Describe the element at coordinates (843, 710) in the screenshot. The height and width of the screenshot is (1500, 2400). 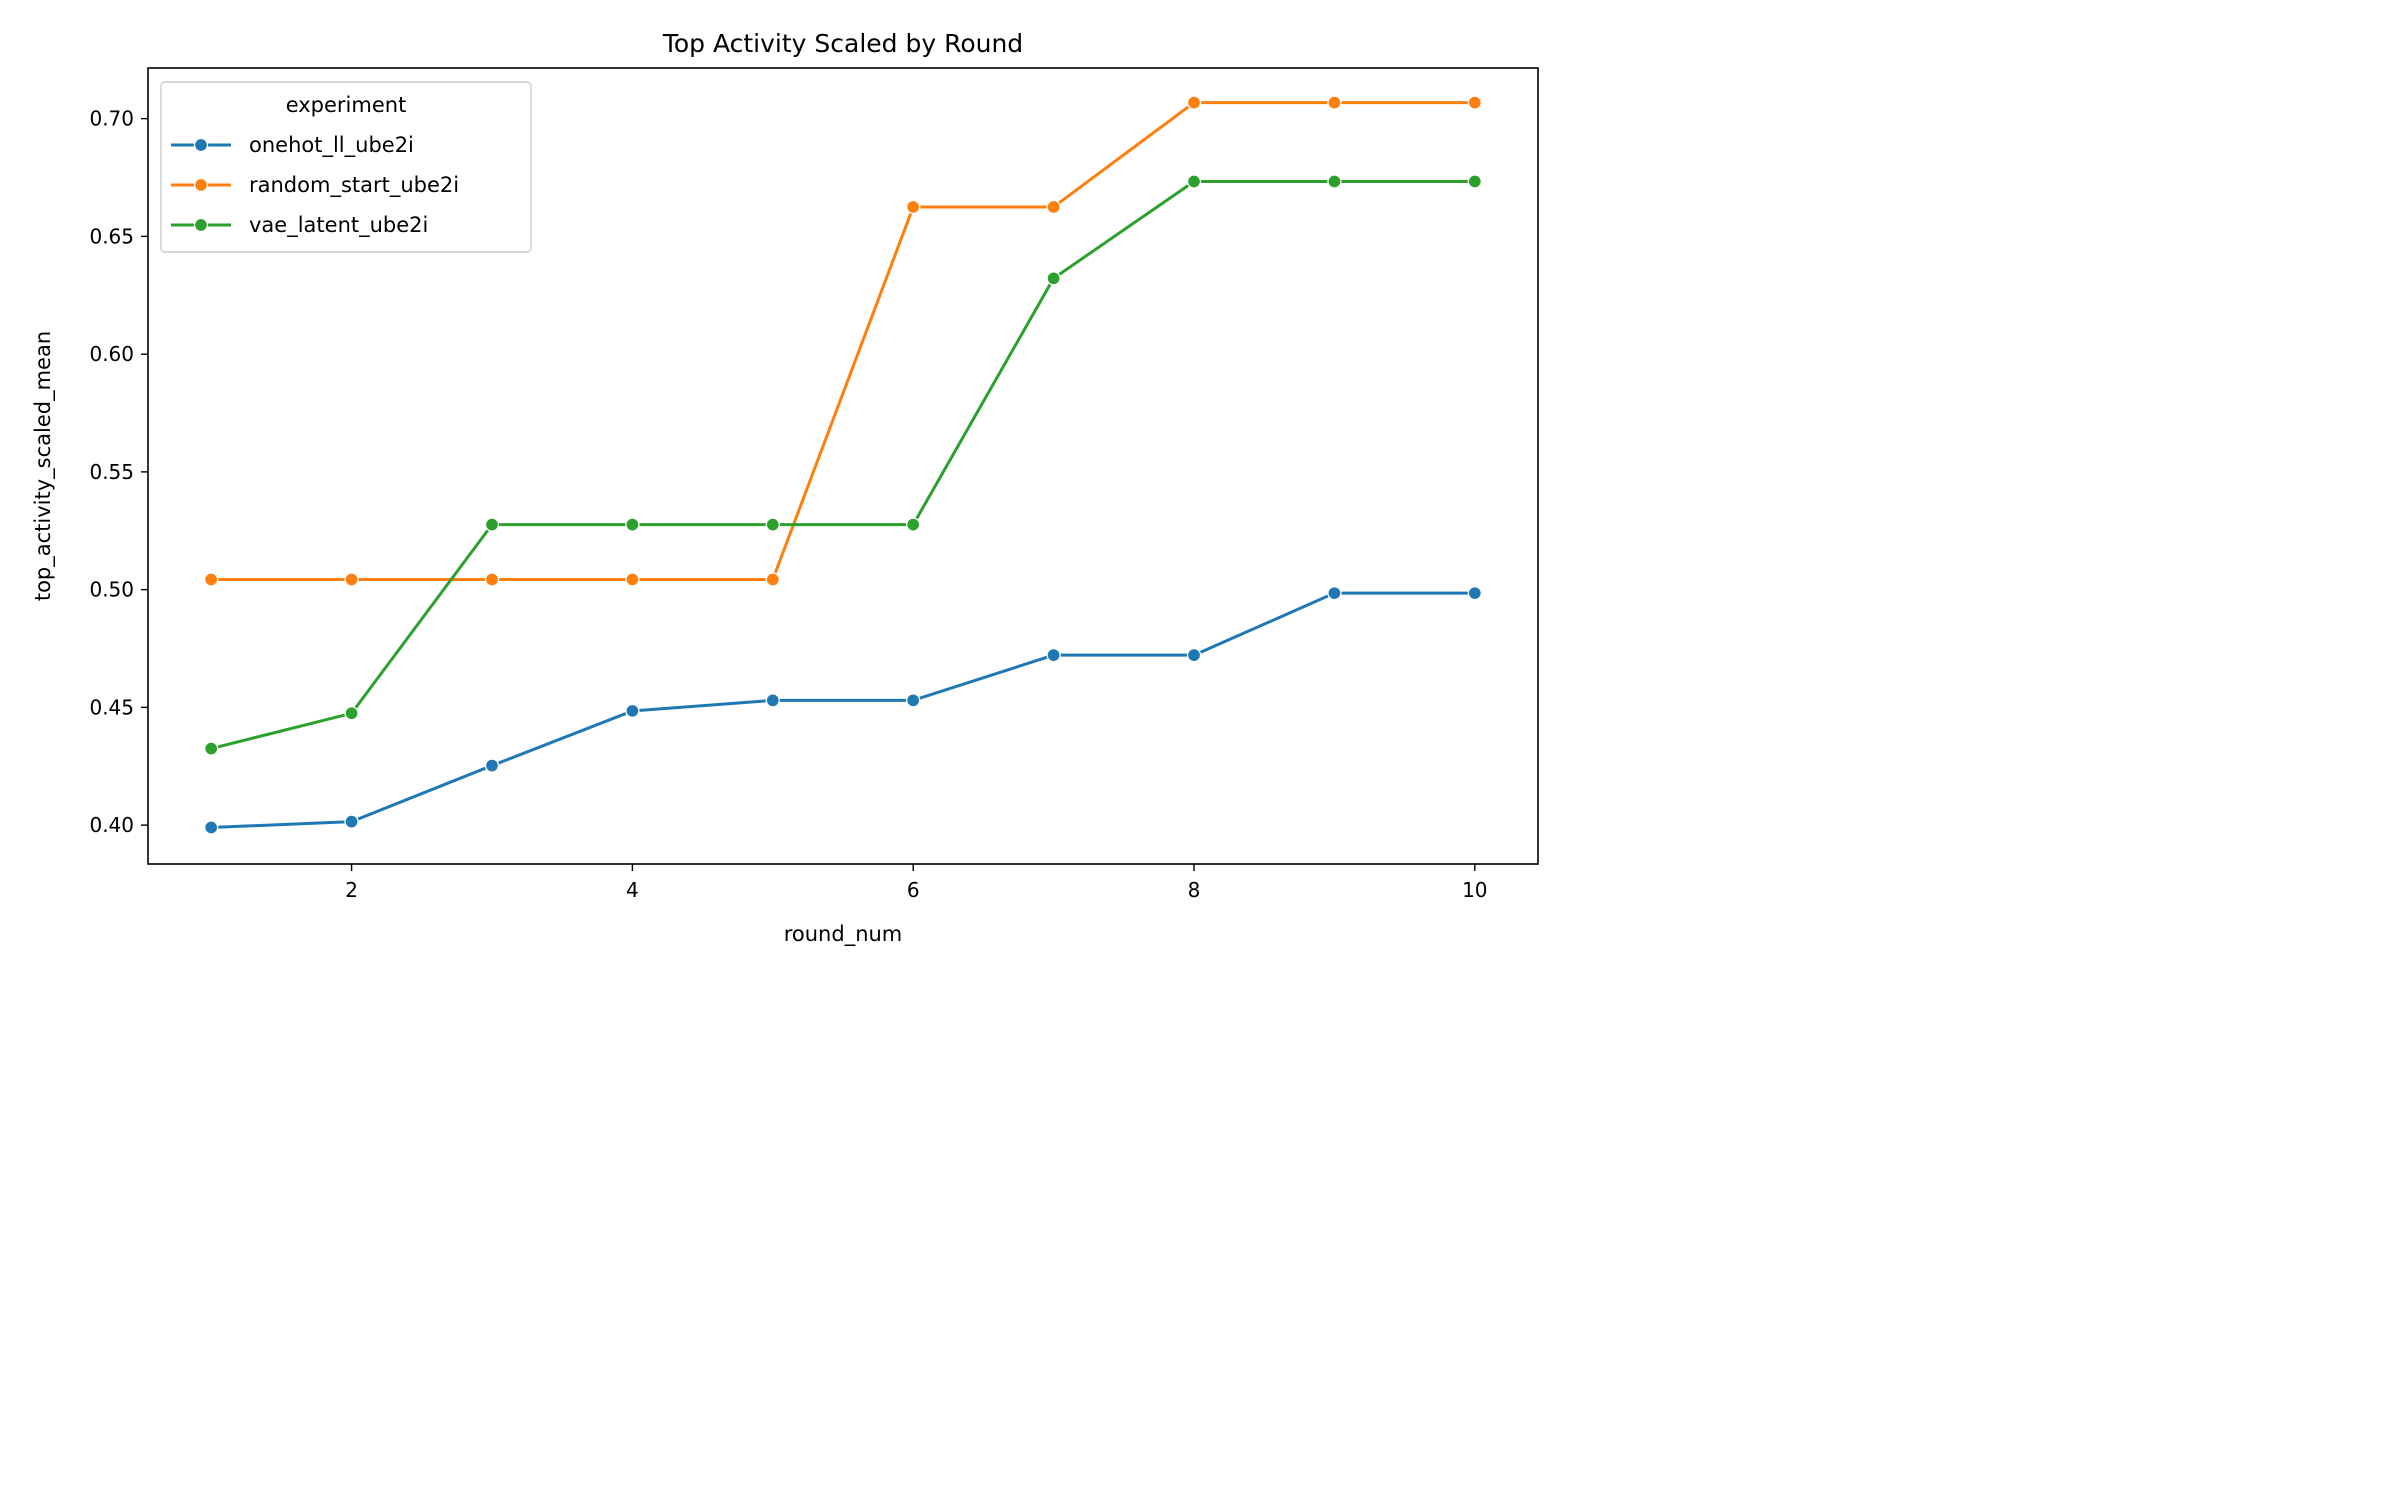
I see `series-line-onehot_ll_ube2i` at that location.